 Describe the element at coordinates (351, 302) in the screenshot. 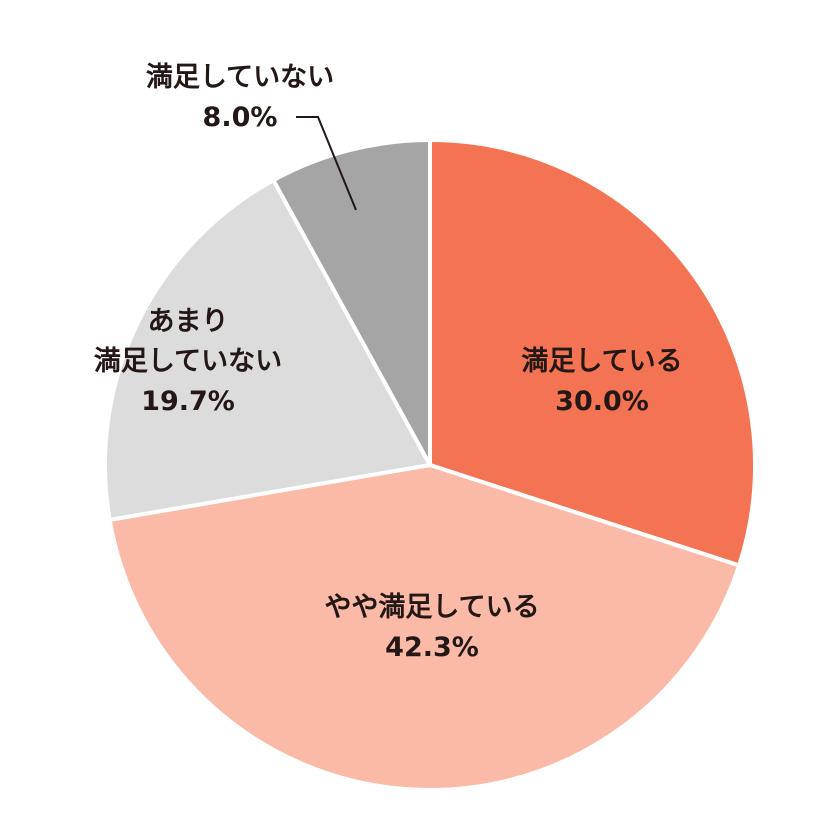

I see `pie-slice` at that location.